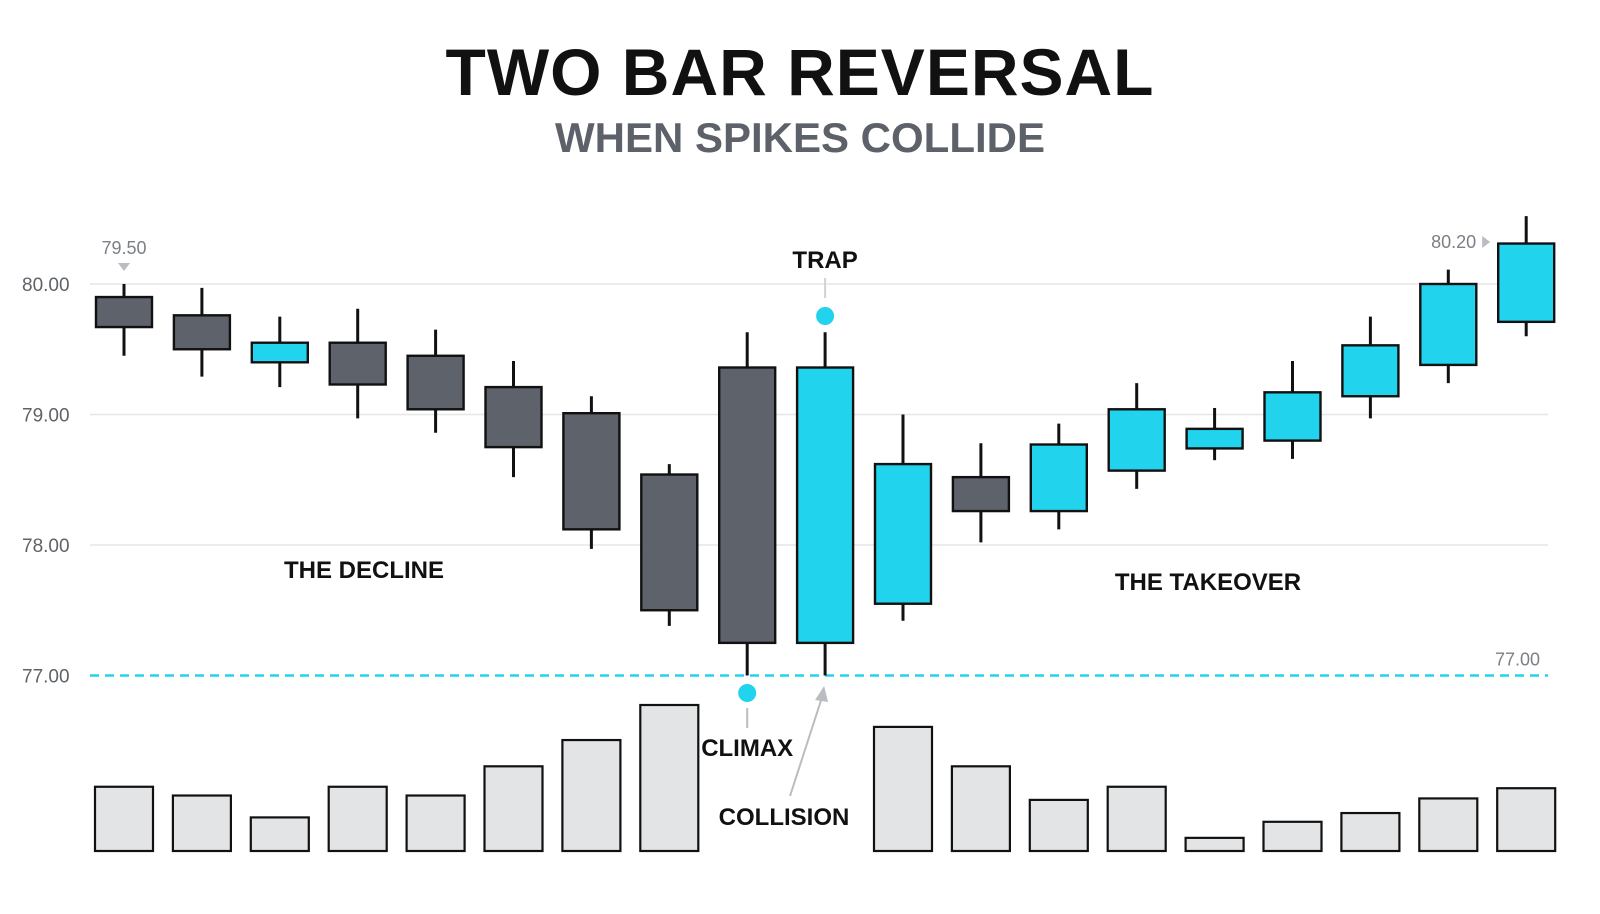 Image resolution: width=1600 pixels, height=914 pixels. Describe the element at coordinates (1453, 242) in the screenshot. I see `price-callout-right: 80.20` at that location.